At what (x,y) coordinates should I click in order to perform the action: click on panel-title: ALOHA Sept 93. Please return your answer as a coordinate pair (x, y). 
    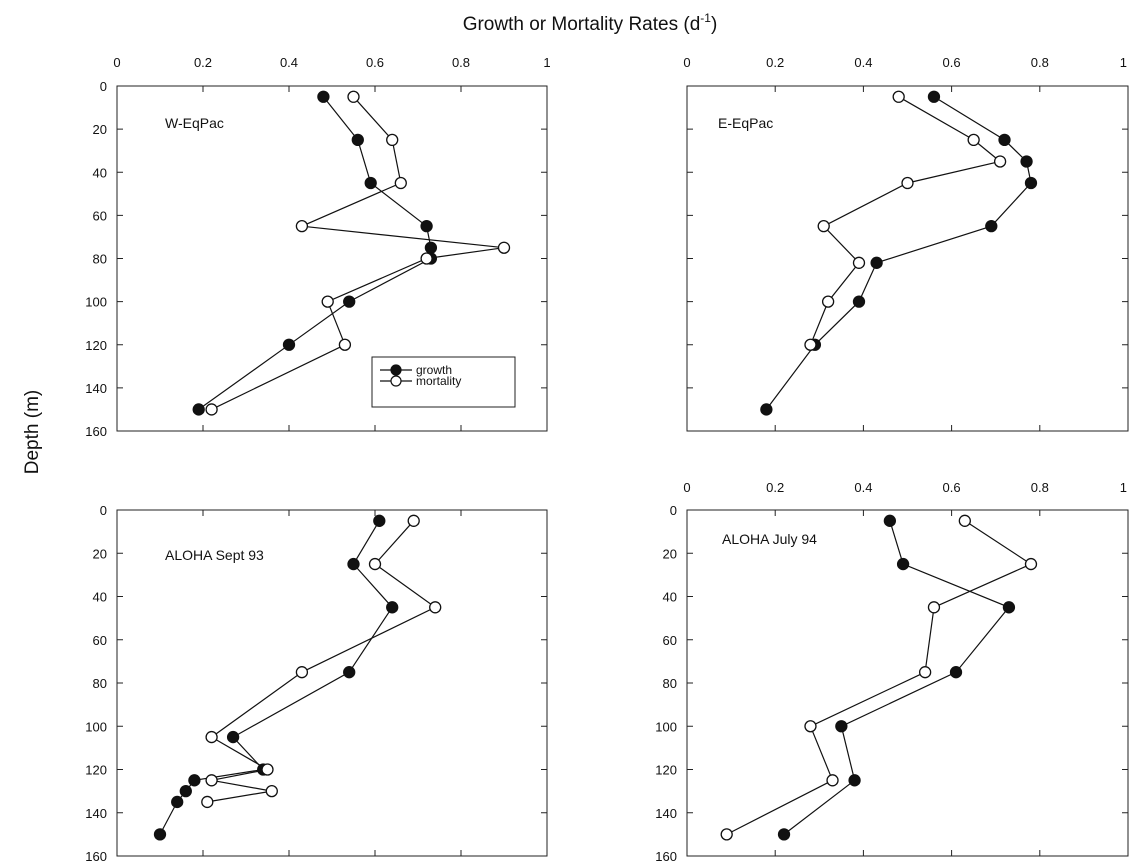
    Looking at the image, I should click on (214, 555).